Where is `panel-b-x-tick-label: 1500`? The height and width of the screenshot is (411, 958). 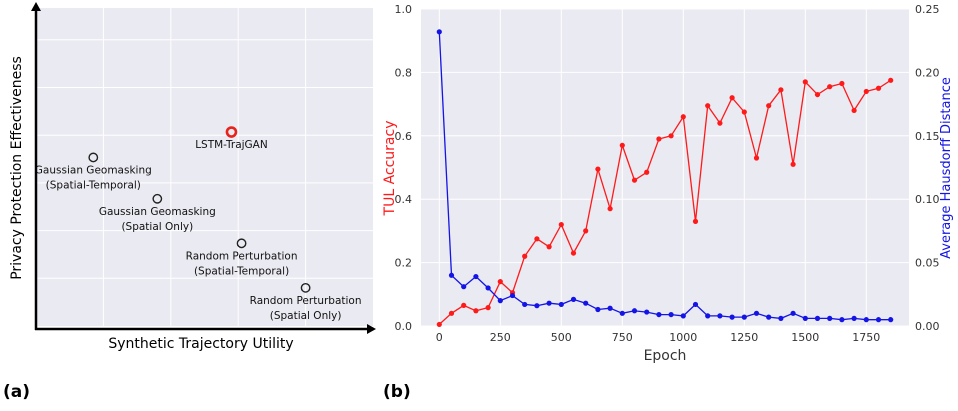
panel-b-x-tick-label: 1500 is located at coordinates (805, 337).